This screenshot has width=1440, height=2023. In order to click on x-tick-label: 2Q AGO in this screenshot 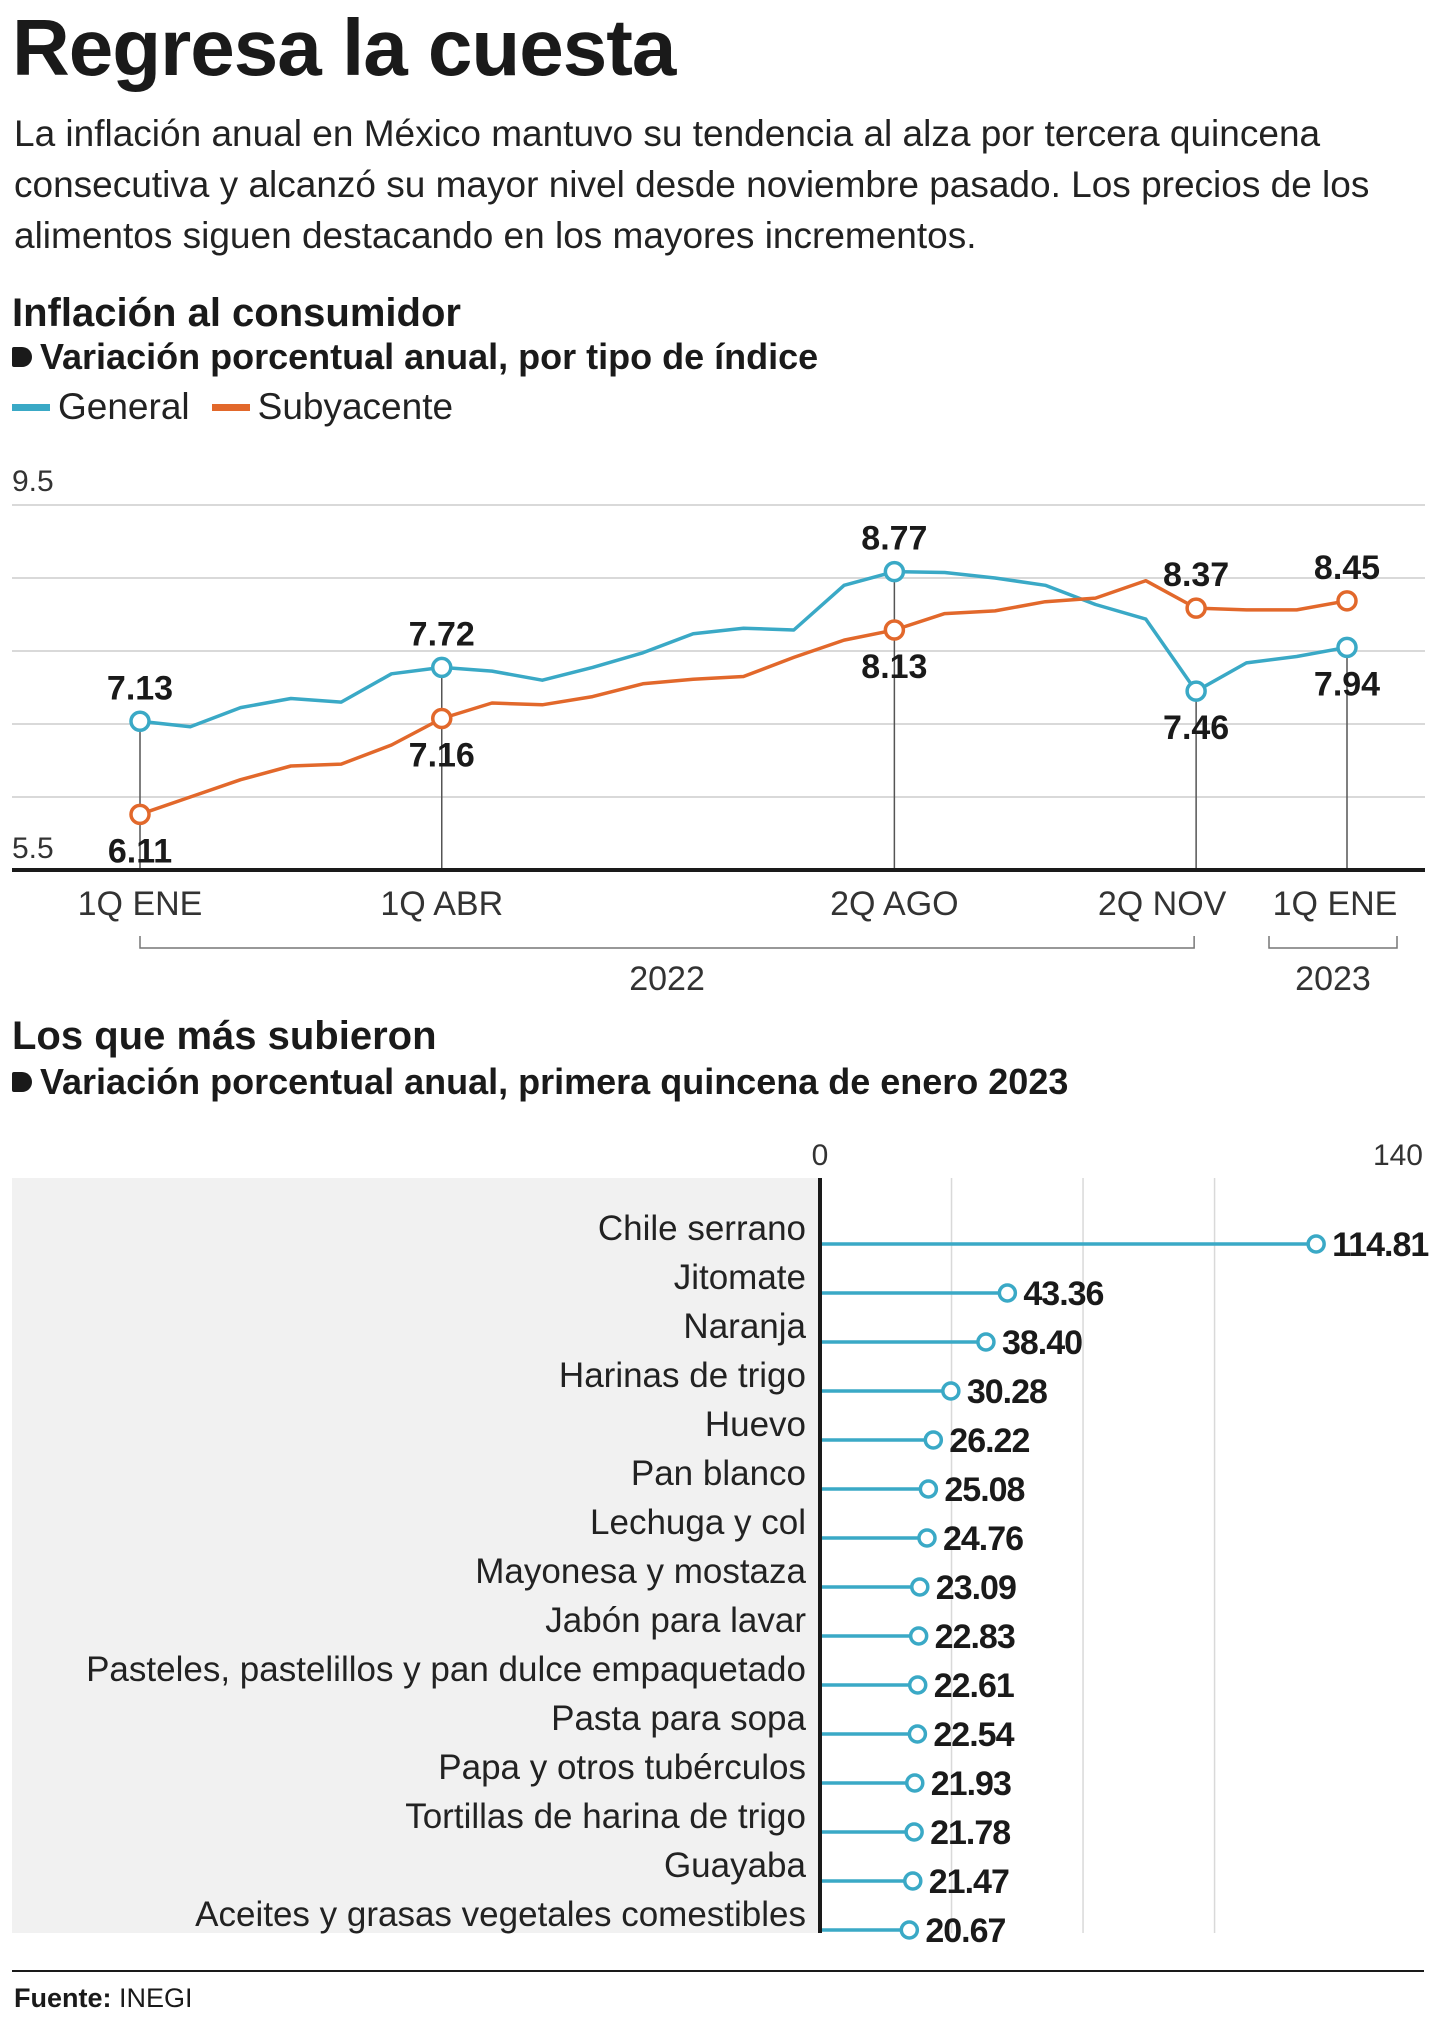, I will do `click(894, 904)`.